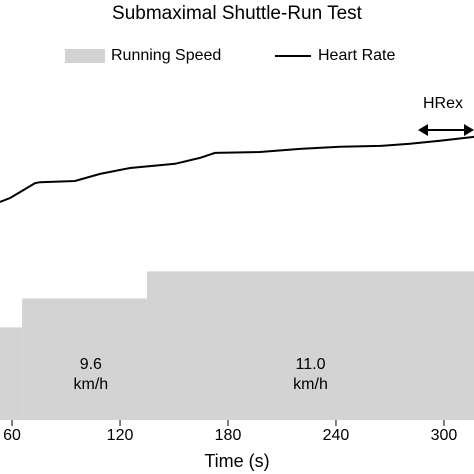 This screenshot has height=474, width=474. What do you see at coordinates (237, 169) in the screenshot?
I see `heart-rate-line` at bounding box center [237, 169].